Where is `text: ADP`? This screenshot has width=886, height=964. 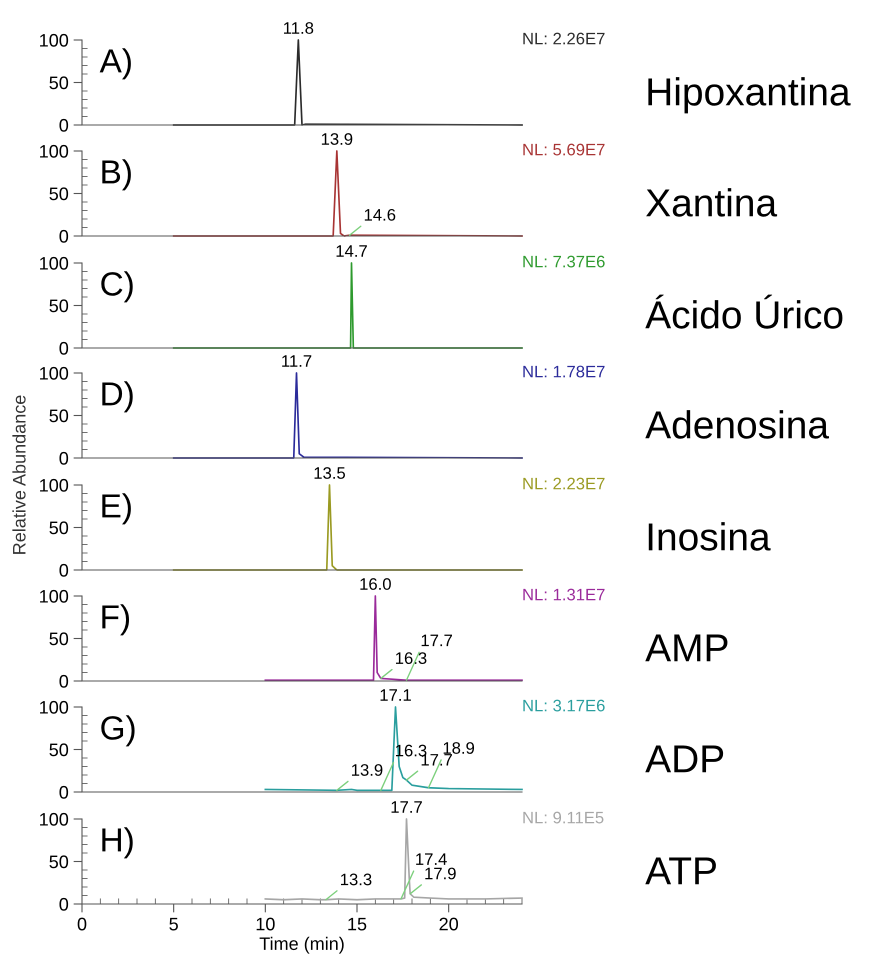 text: ADP is located at coordinates (684, 759).